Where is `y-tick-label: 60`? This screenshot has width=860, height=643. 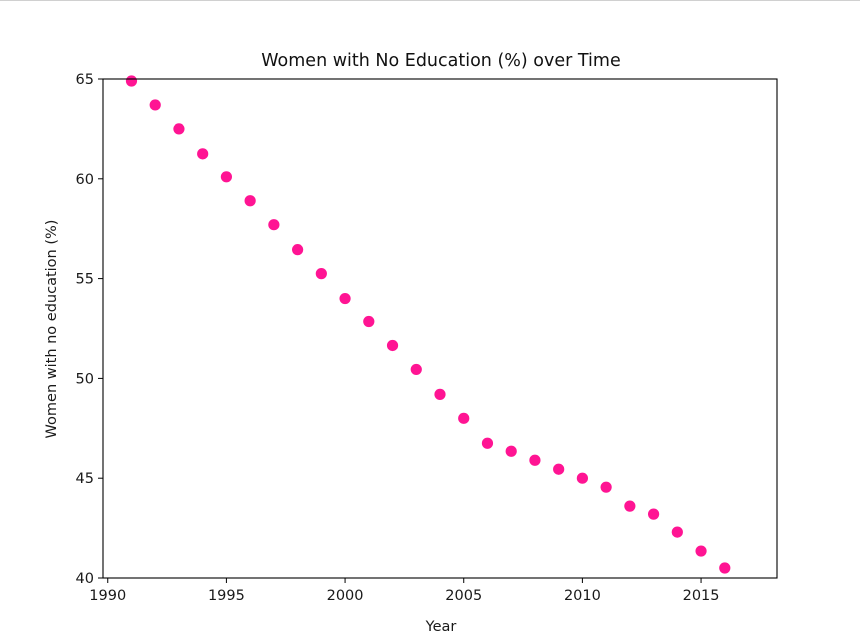
y-tick-label: 60 is located at coordinates (85, 180).